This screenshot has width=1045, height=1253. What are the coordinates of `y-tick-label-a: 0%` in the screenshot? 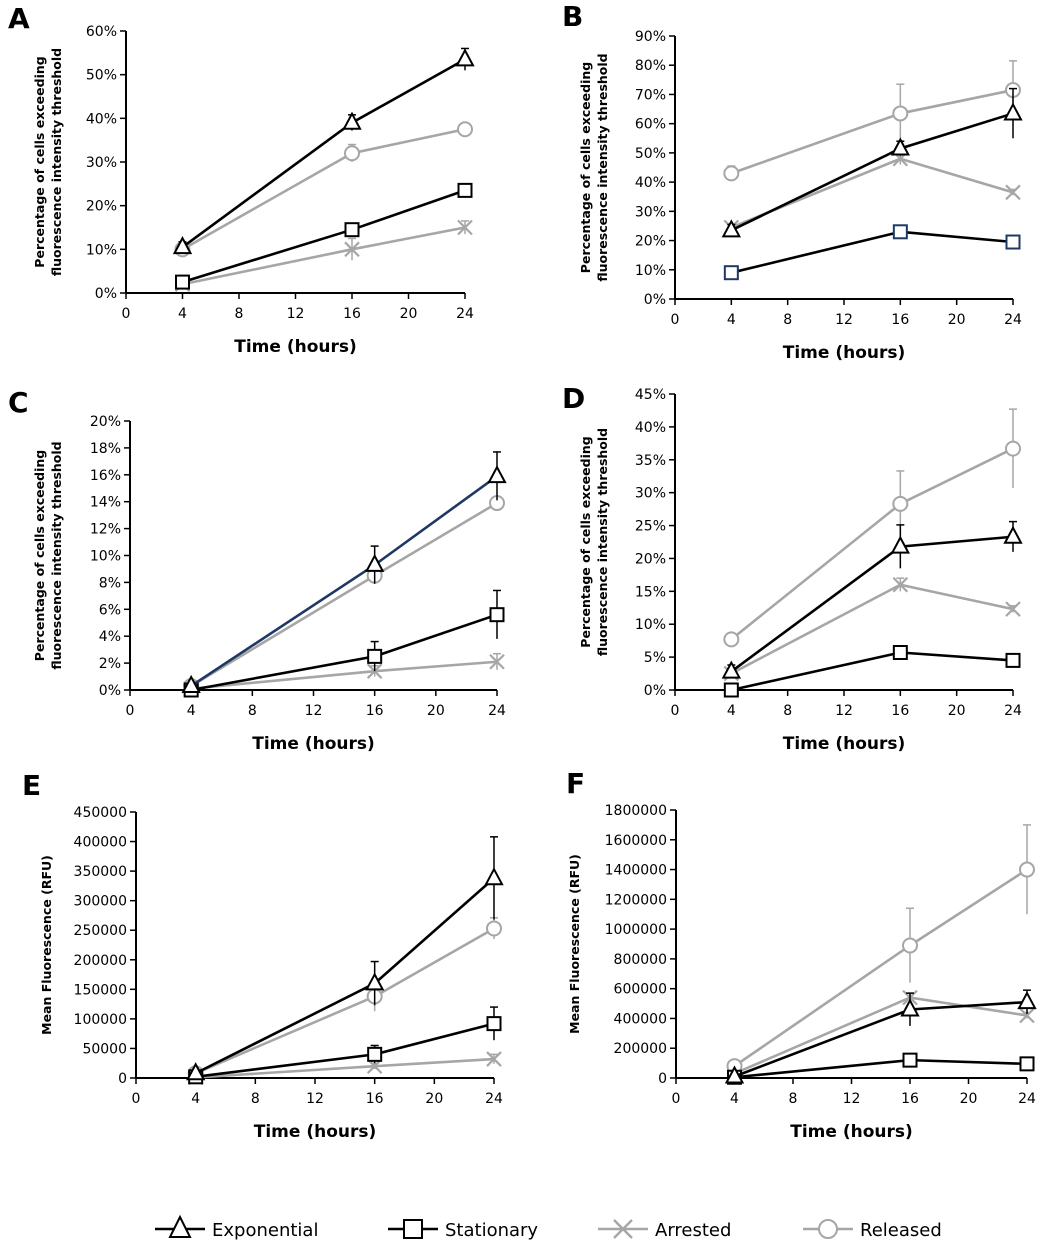 It's located at (106, 294).